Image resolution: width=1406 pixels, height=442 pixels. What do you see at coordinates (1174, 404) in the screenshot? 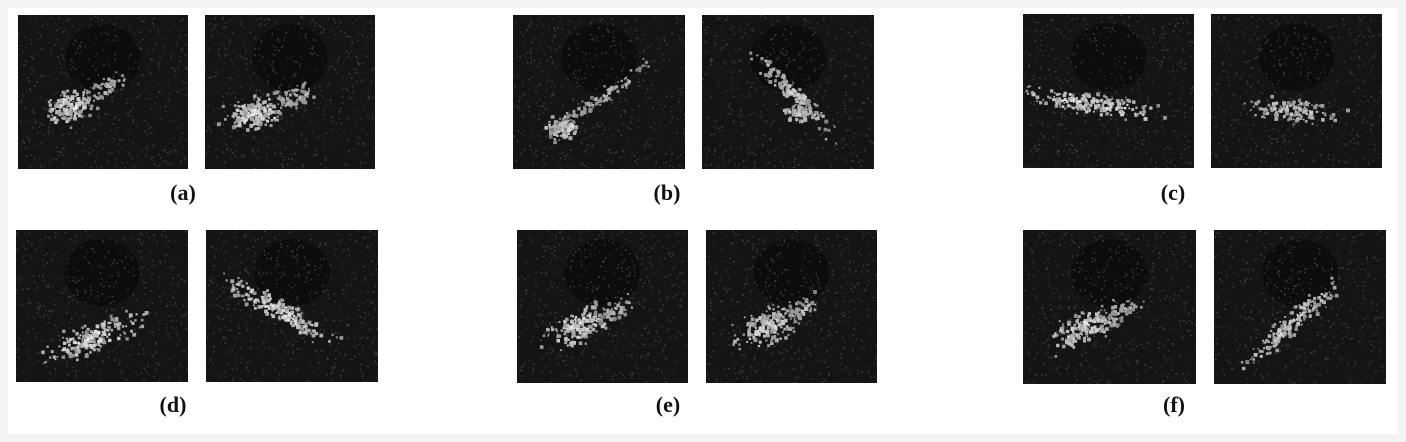
I see `caption-f: (f)` at bounding box center [1174, 404].